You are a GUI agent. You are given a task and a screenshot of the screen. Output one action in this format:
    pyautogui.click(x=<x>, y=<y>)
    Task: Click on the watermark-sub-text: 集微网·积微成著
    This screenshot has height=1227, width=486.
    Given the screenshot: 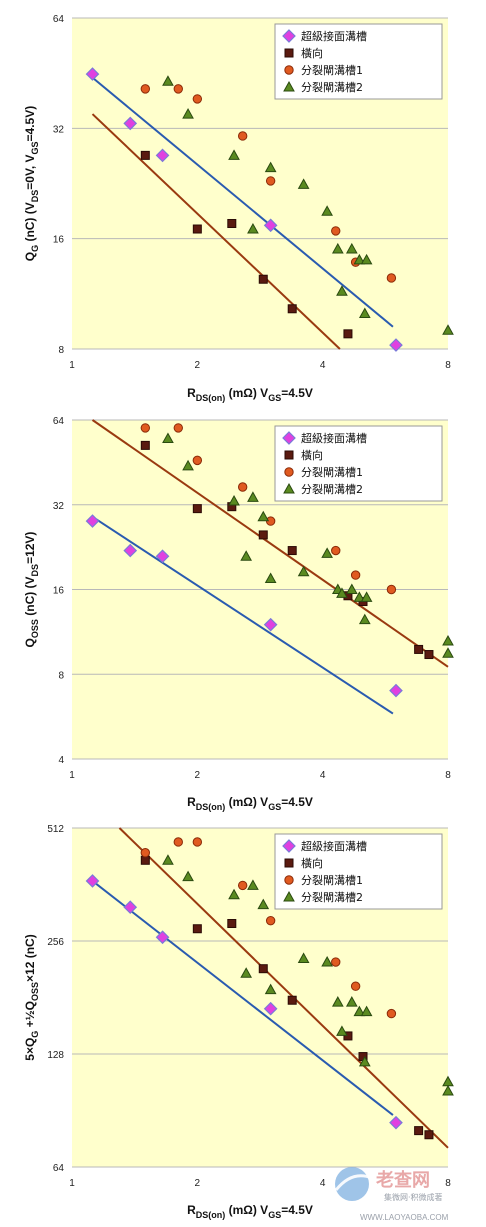 What is the action you would take?
    pyautogui.click(x=413, y=1197)
    